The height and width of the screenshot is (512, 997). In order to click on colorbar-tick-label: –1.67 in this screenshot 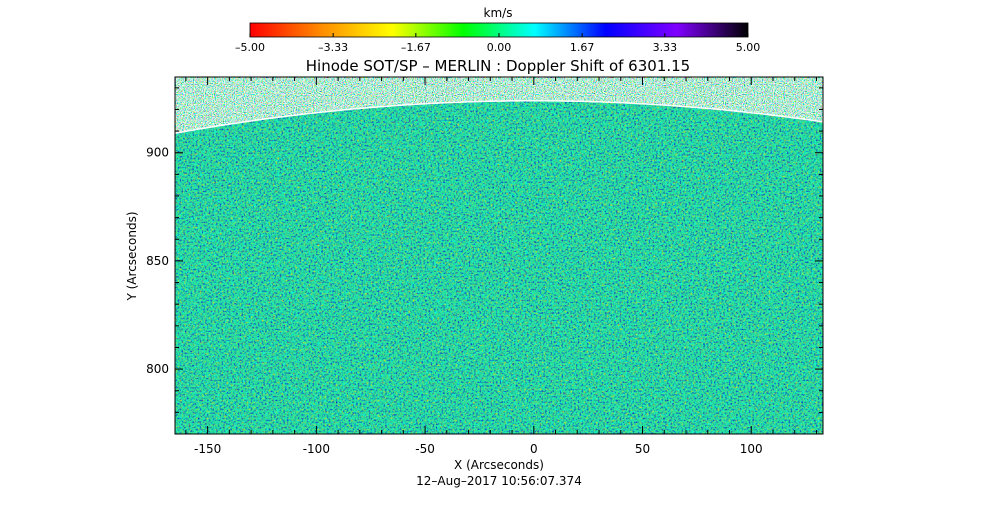, I will do `click(416, 47)`.